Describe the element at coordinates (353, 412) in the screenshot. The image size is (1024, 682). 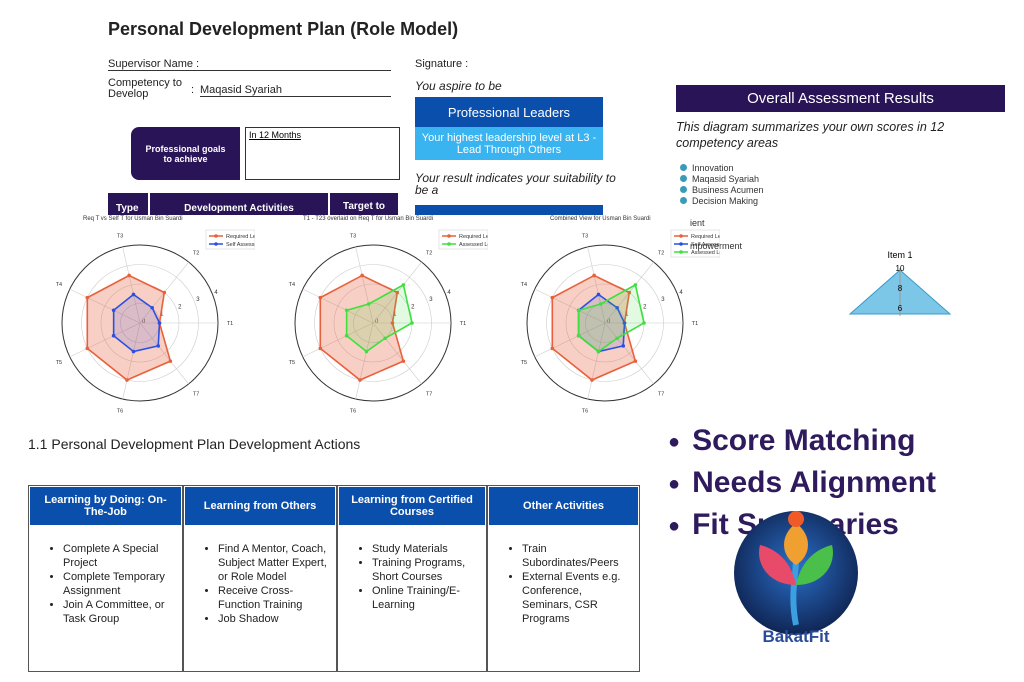
I see `axis-label: T6` at that location.